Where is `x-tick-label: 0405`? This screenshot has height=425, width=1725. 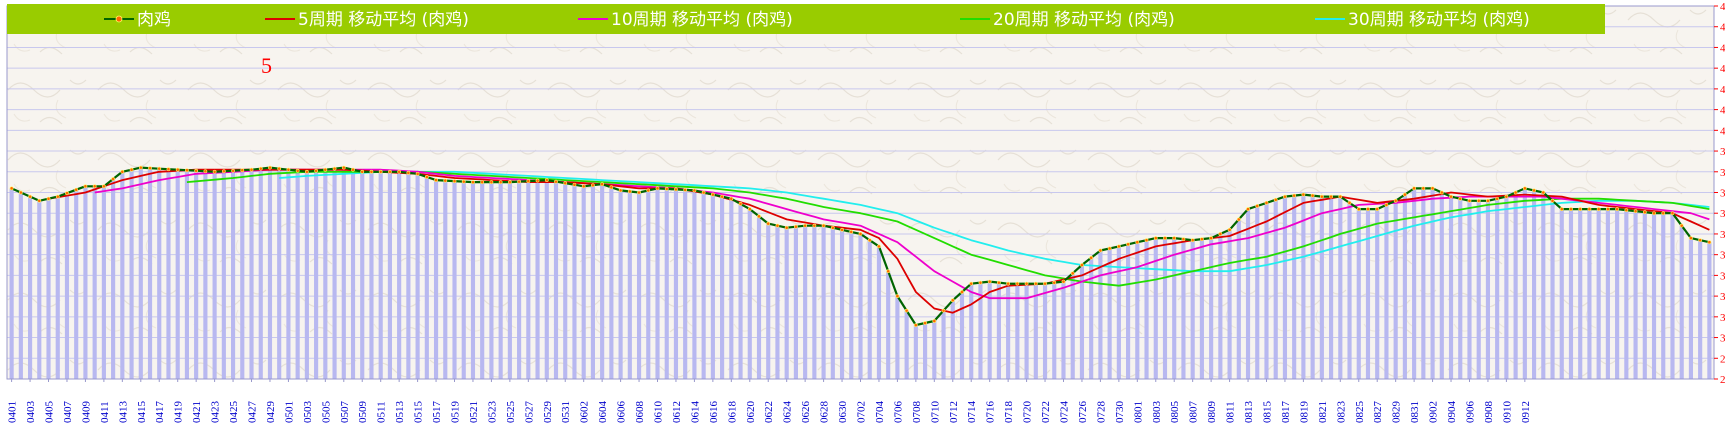 x-tick-label: 0405 is located at coordinates (50, 412).